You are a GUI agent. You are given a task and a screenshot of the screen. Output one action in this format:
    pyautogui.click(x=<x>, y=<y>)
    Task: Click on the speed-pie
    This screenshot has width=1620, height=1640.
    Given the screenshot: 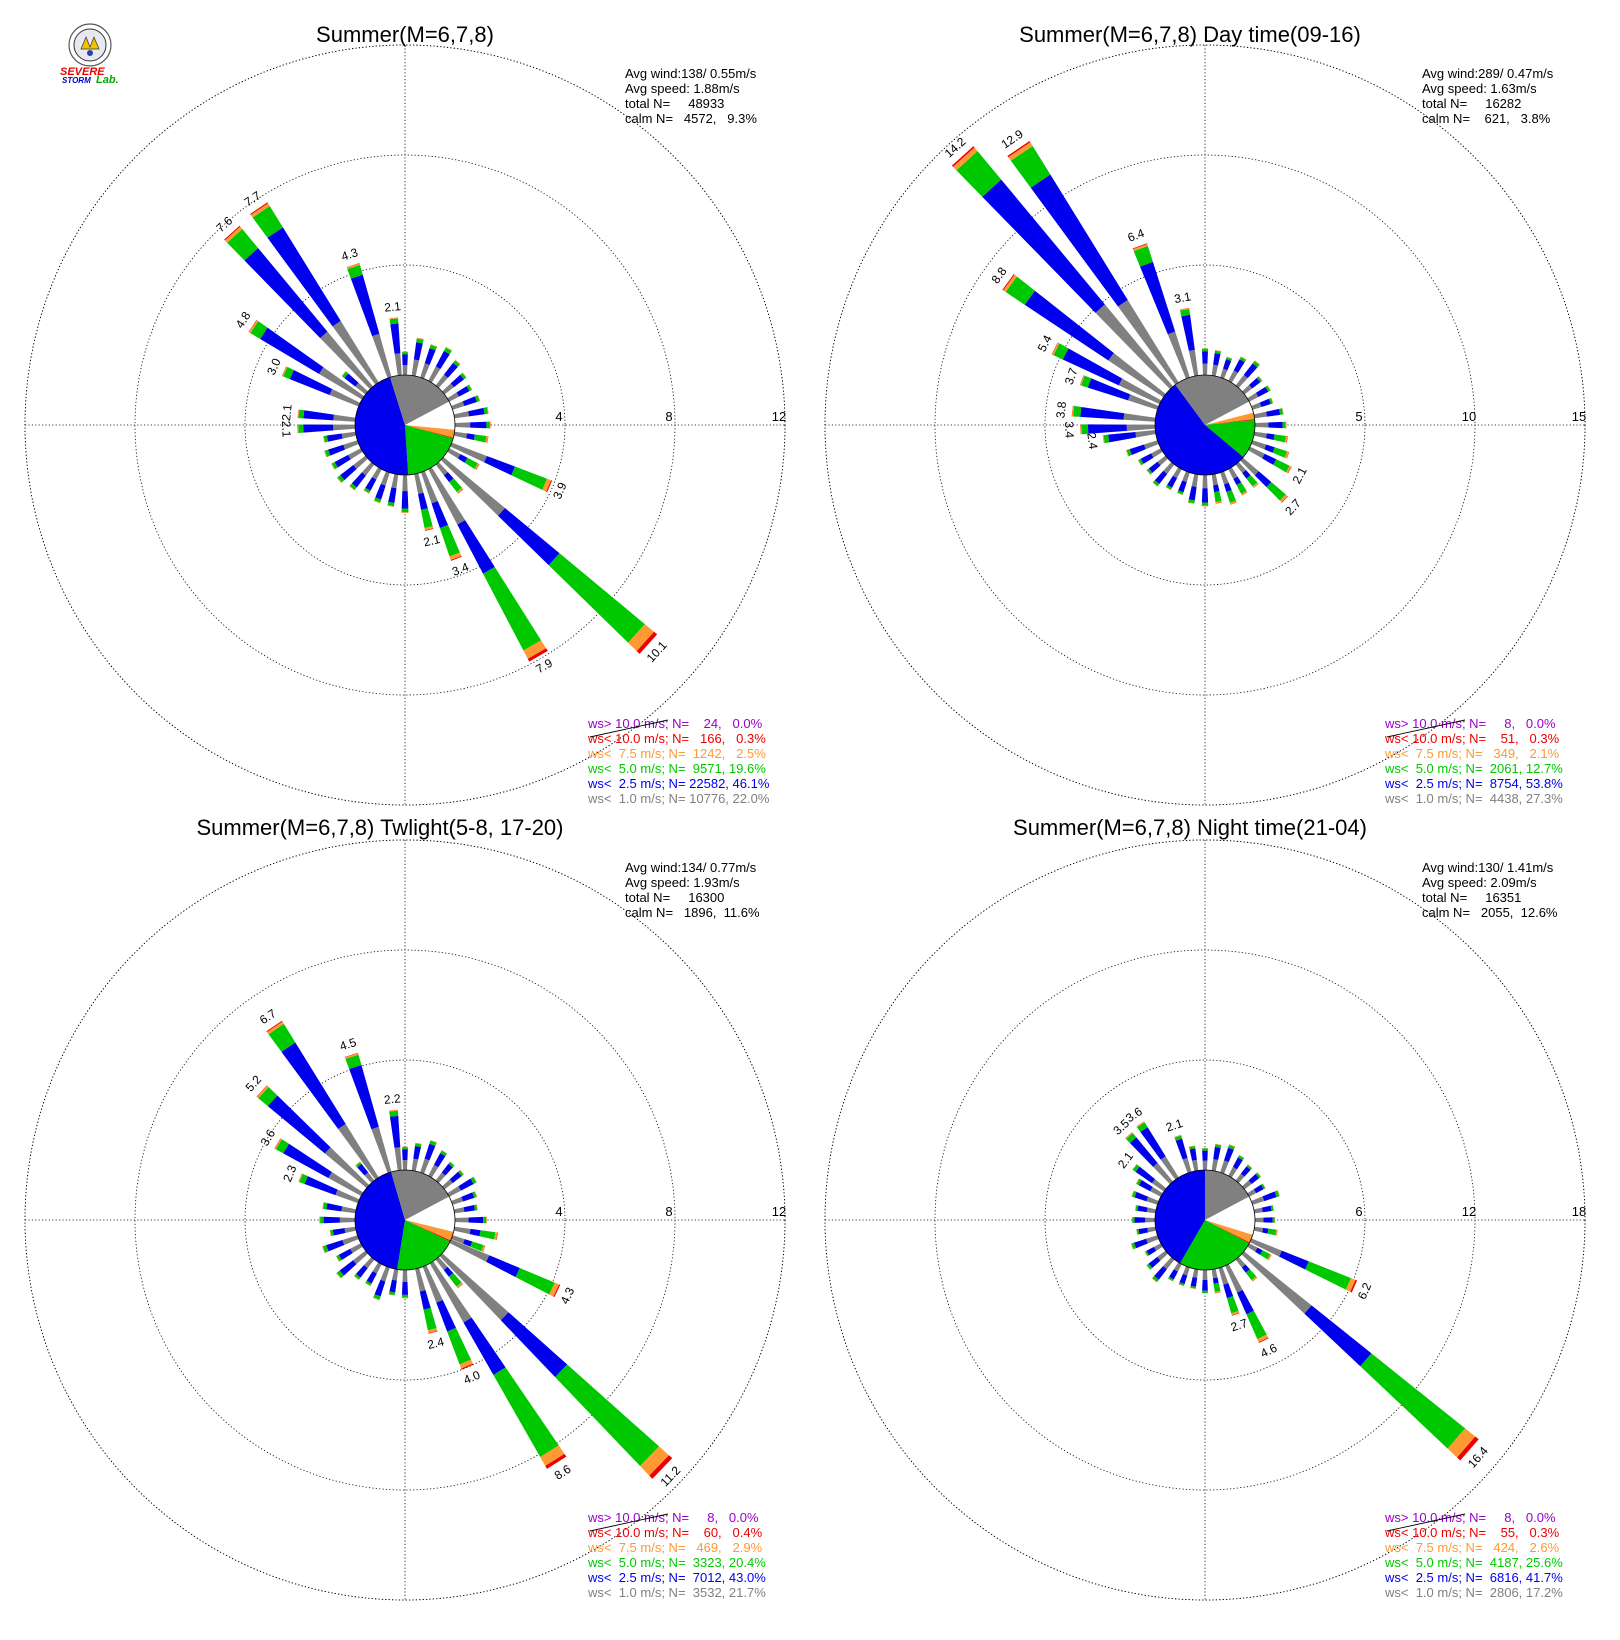 What is the action you would take?
    pyautogui.click(x=1205, y=425)
    